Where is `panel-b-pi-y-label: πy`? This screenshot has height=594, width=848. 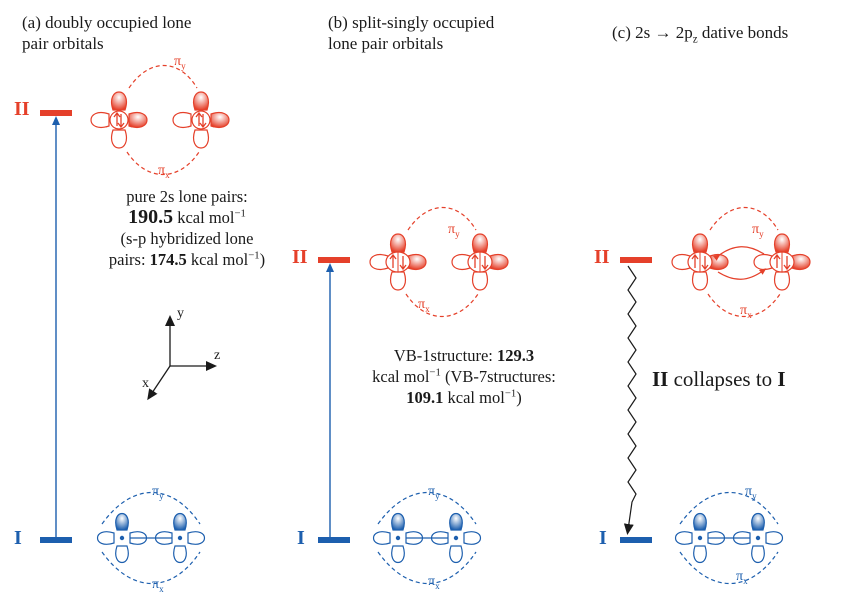 panel-b-pi-y-label: πy is located at coordinates (454, 230).